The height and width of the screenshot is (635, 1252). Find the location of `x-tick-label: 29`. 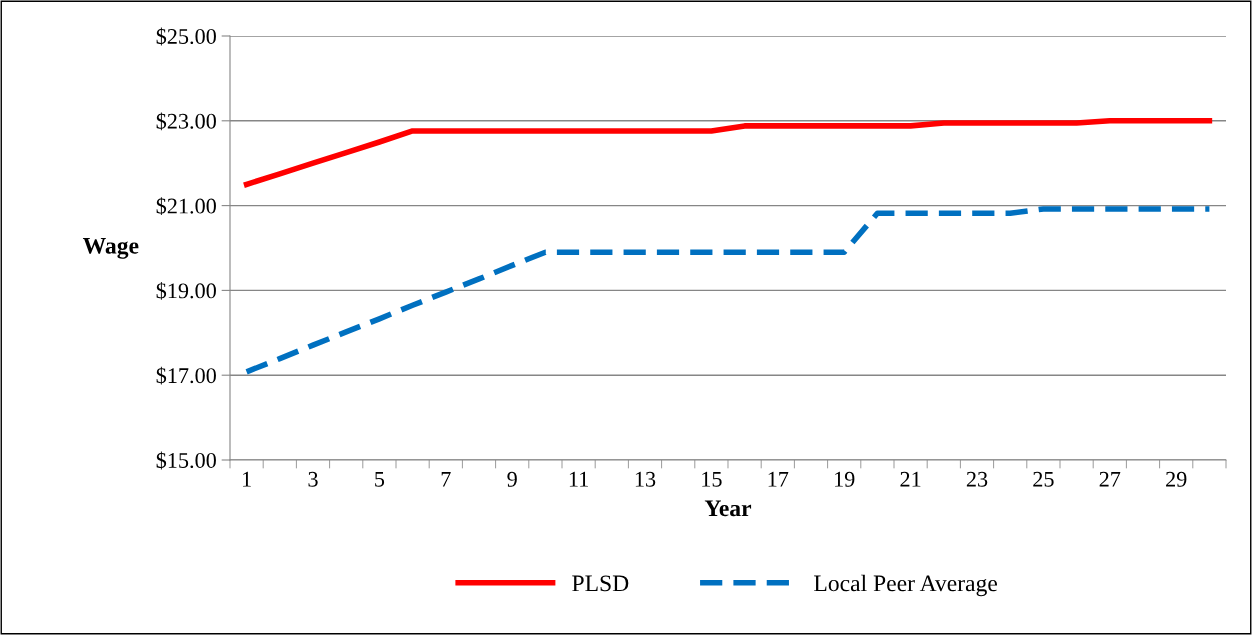

x-tick-label: 29 is located at coordinates (1176, 479).